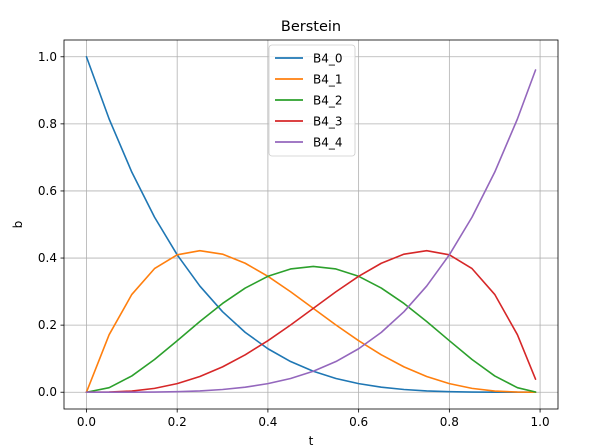  Describe the element at coordinates (18, 225) in the screenshot. I see `y-axis-label: b` at that location.